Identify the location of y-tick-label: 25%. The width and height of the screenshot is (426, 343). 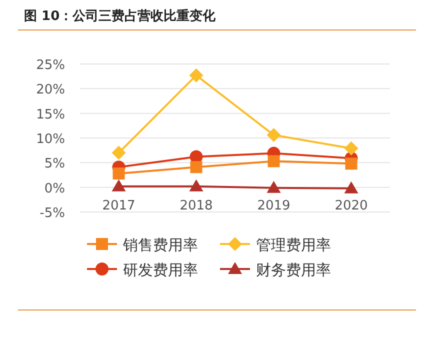
(50, 65).